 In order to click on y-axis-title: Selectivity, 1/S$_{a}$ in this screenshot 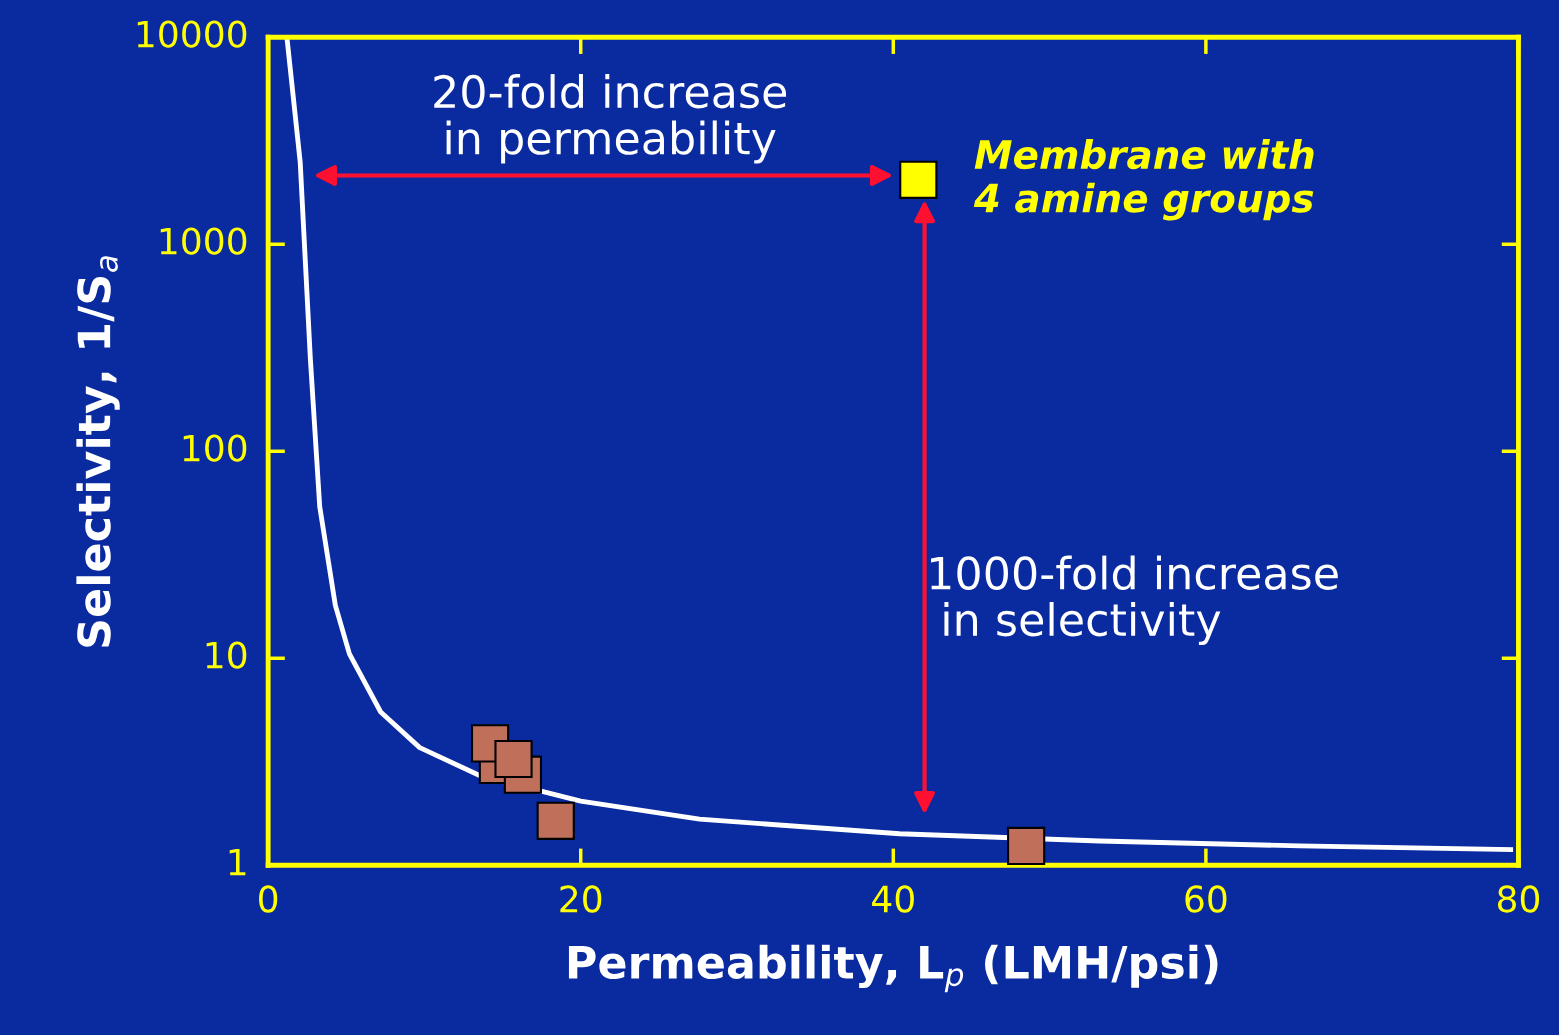, I will do `click(98, 451)`.